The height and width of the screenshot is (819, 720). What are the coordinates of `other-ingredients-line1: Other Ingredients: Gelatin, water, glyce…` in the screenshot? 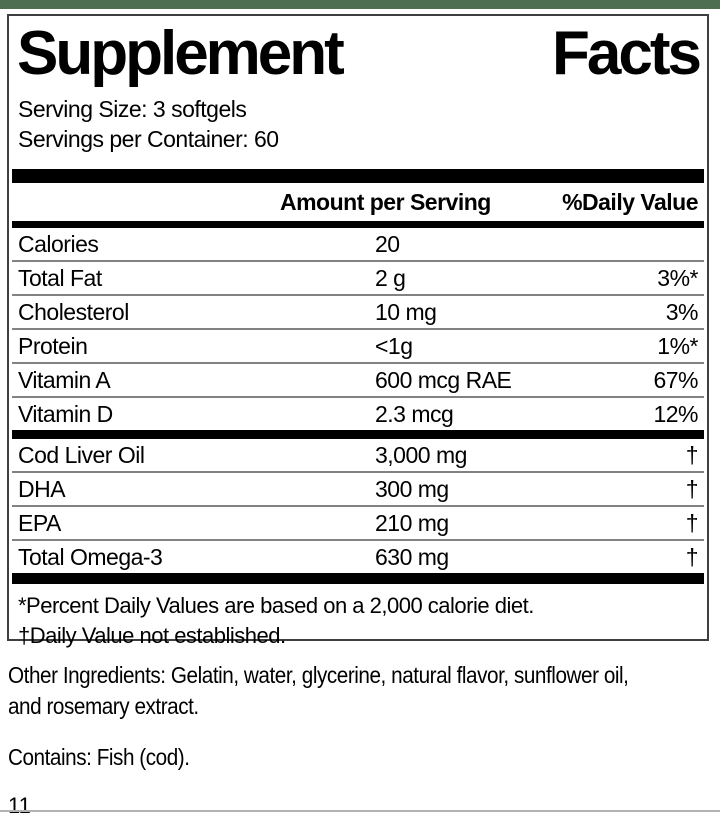 It's located at (318, 675).